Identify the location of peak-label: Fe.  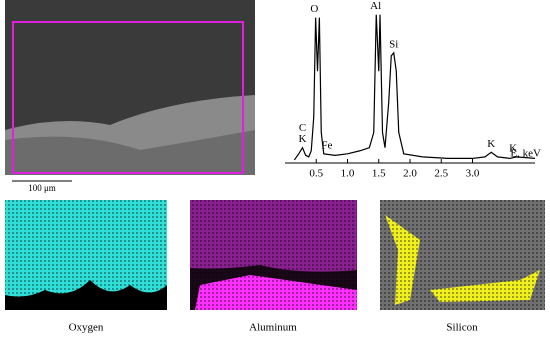
(326, 145).